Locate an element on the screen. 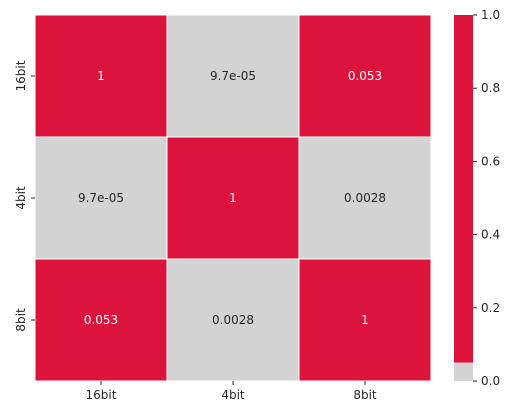  colorbar-tick-label: 0.4 is located at coordinates (490, 235).